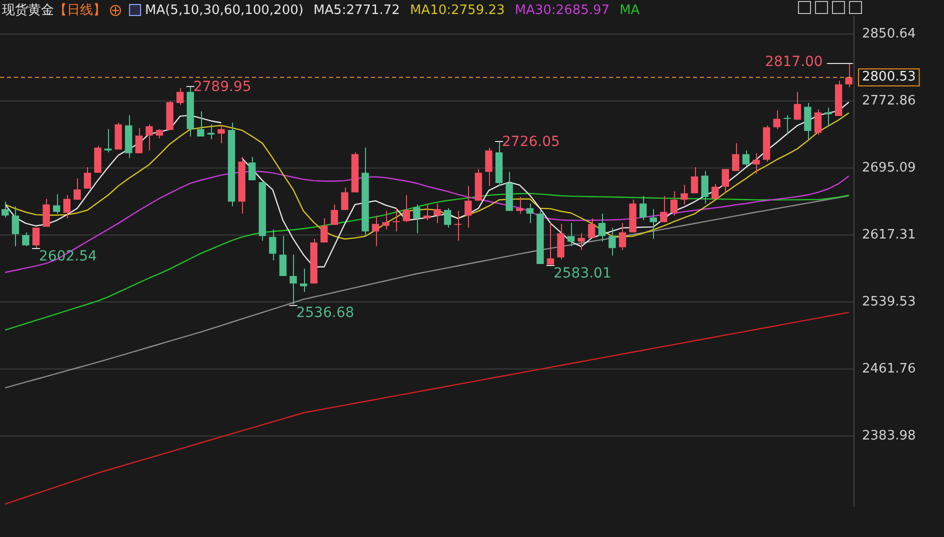 Image resolution: width=944 pixels, height=537 pixels. What do you see at coordinates (889, 77) in the screenshot?
I see `ref-line-label: 2800.53` at bounding box center [889, 77].